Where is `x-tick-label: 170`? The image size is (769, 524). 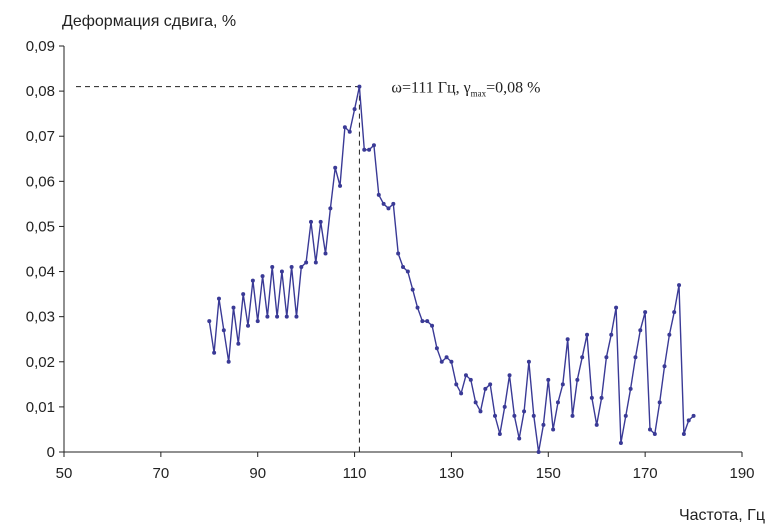 x-tick-label: 170 is located at coordinates (645, 473).